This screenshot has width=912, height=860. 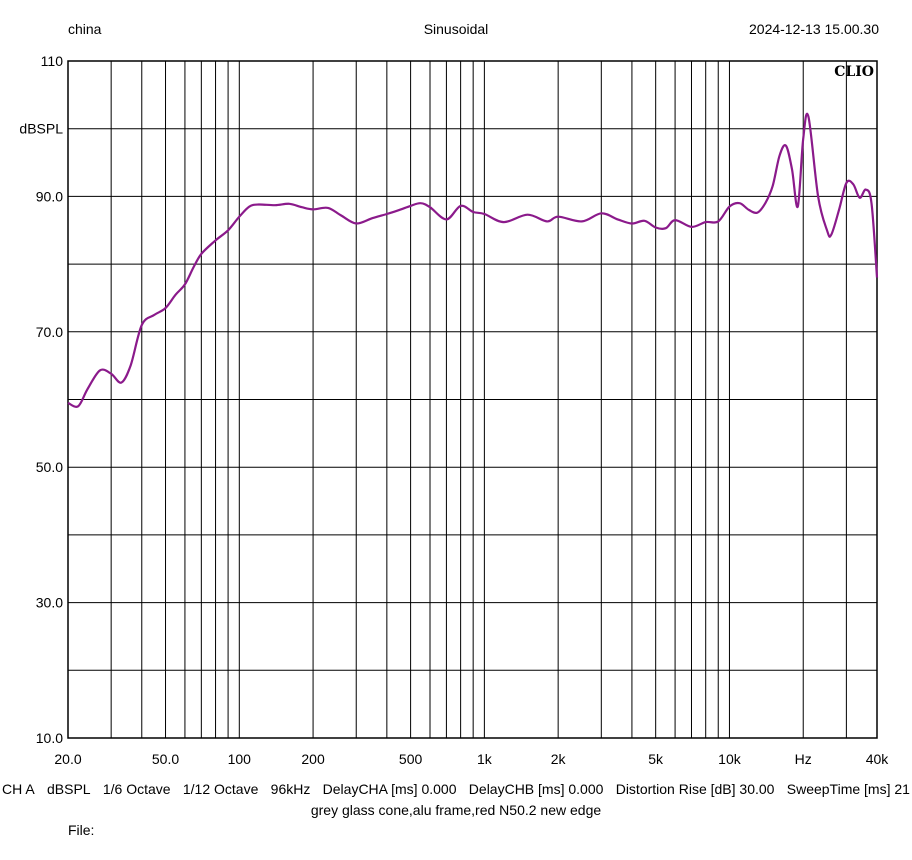 What do you see at coordinates (456, 29) in the screenshot?
I see `header-title-center: Sinusoidal` at bounding box center [456, 29].